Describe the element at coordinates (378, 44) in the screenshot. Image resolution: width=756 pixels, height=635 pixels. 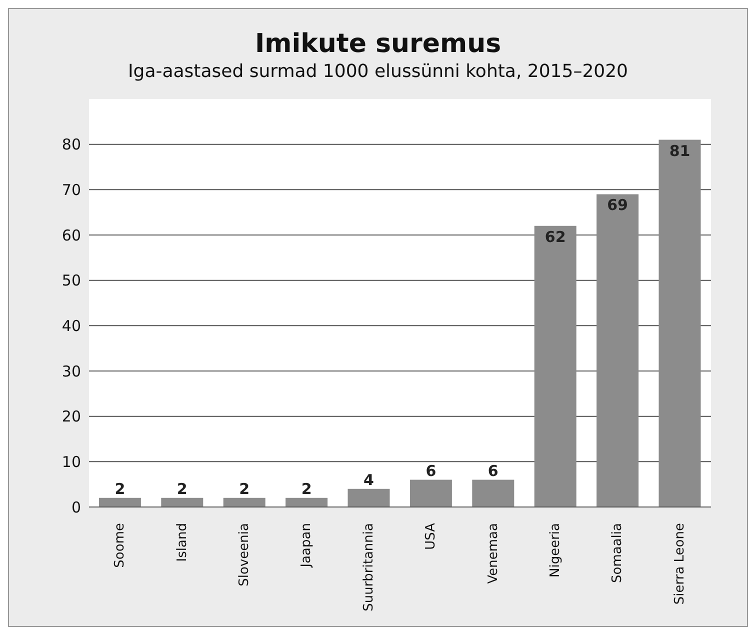
I see `chart-title: Imikute suremus` at that location.